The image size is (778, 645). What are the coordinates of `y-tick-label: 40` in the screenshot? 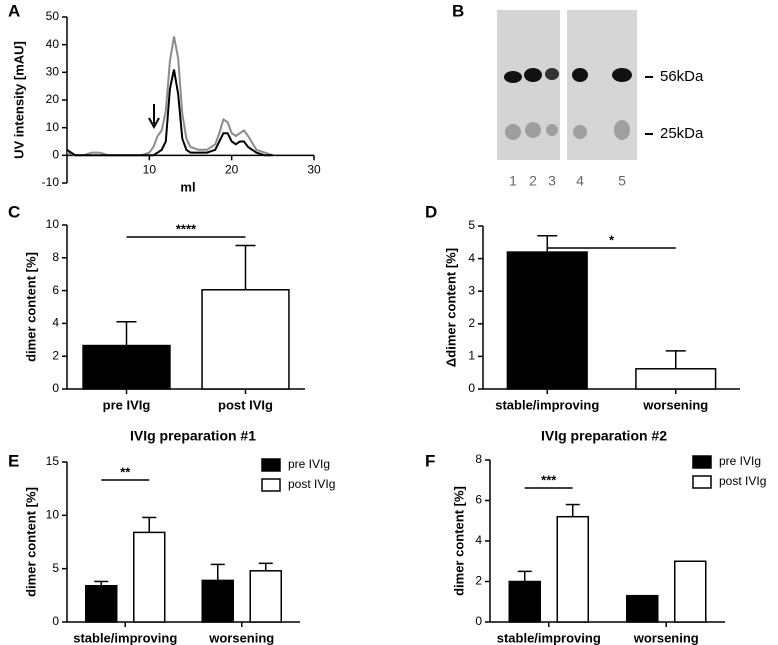 It's located at (53, 44).